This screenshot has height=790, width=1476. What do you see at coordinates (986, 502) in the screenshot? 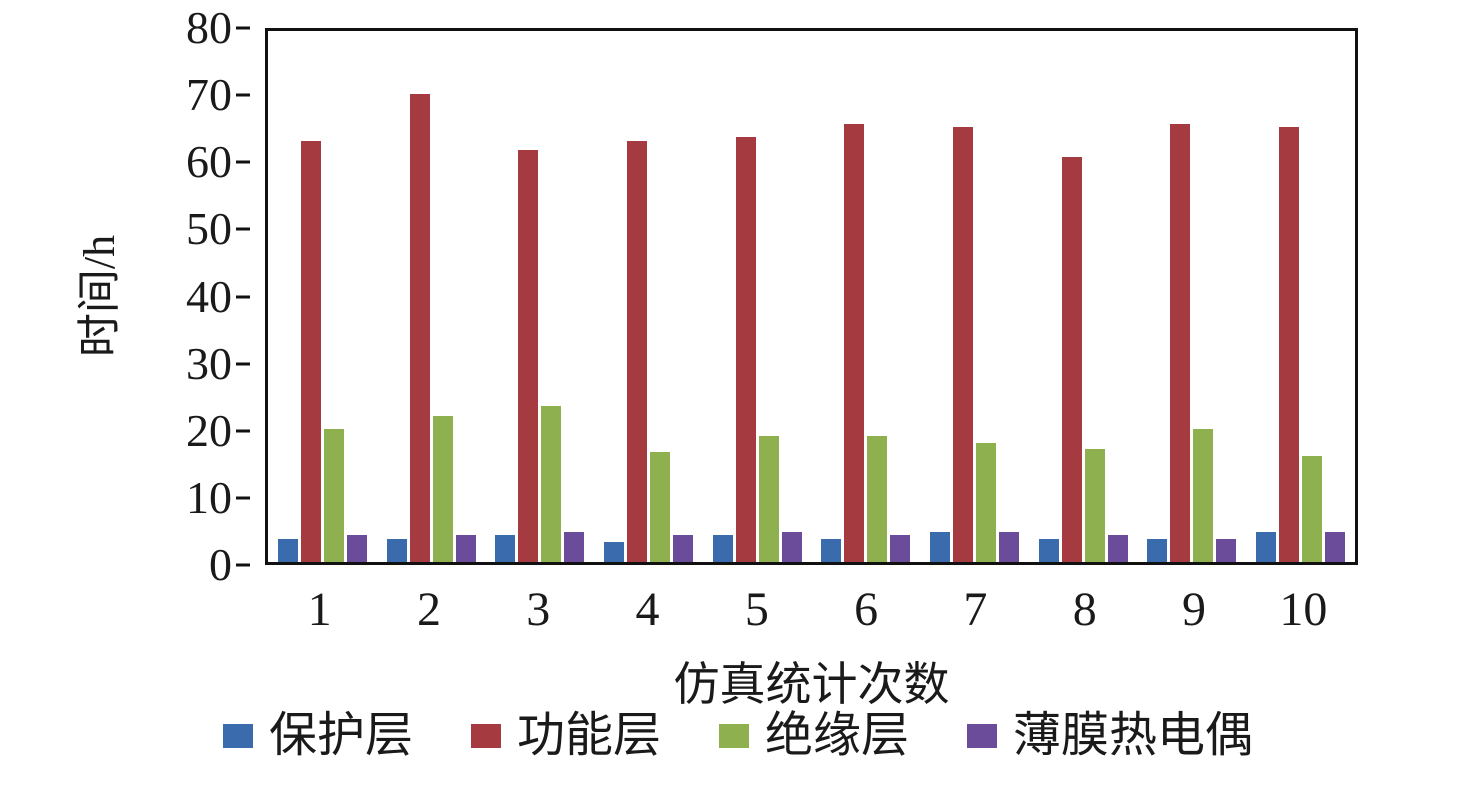
I see `bar-绝缘层-7` at bounding box center [986, 502].